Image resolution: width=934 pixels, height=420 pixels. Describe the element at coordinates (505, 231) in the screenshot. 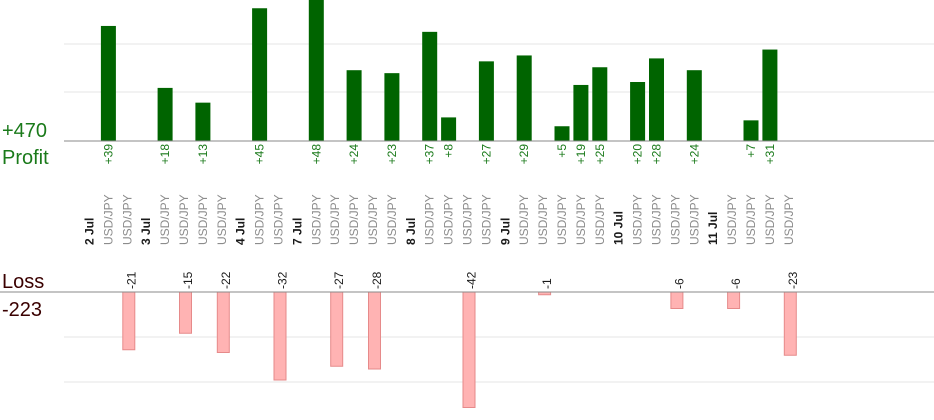

I see `date-label: 9 Jul` at that location.